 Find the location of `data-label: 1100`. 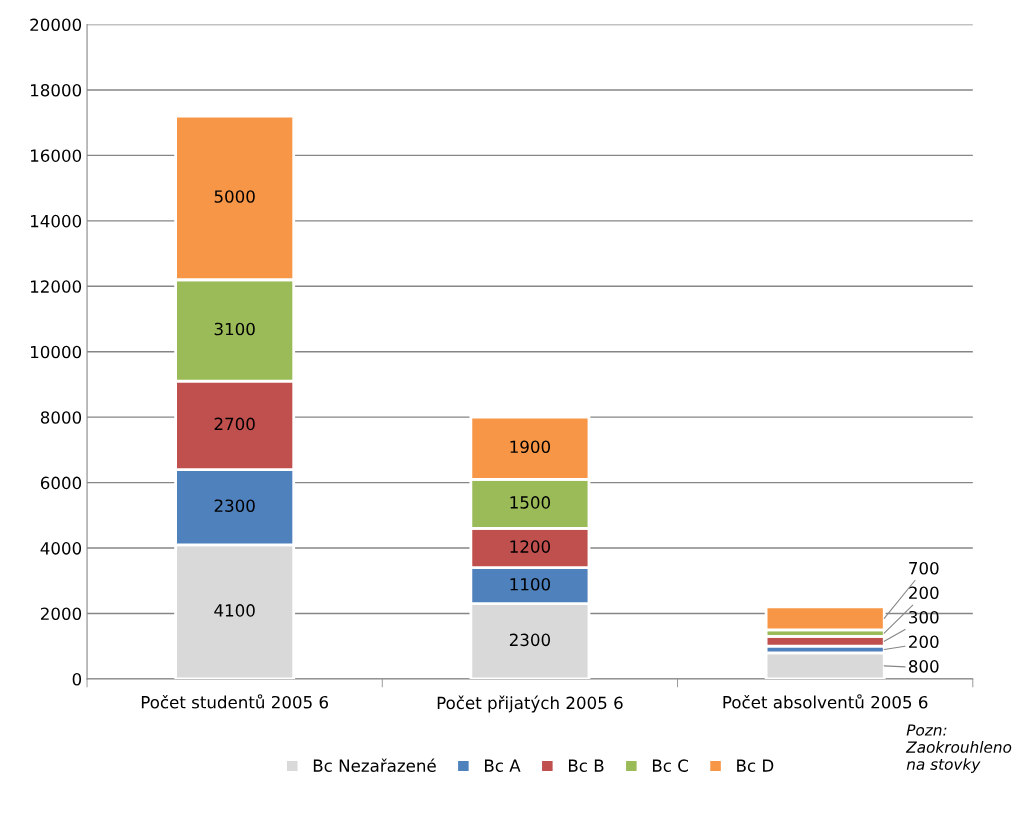

data-label: 1100 is located at coordinates (530, 584).